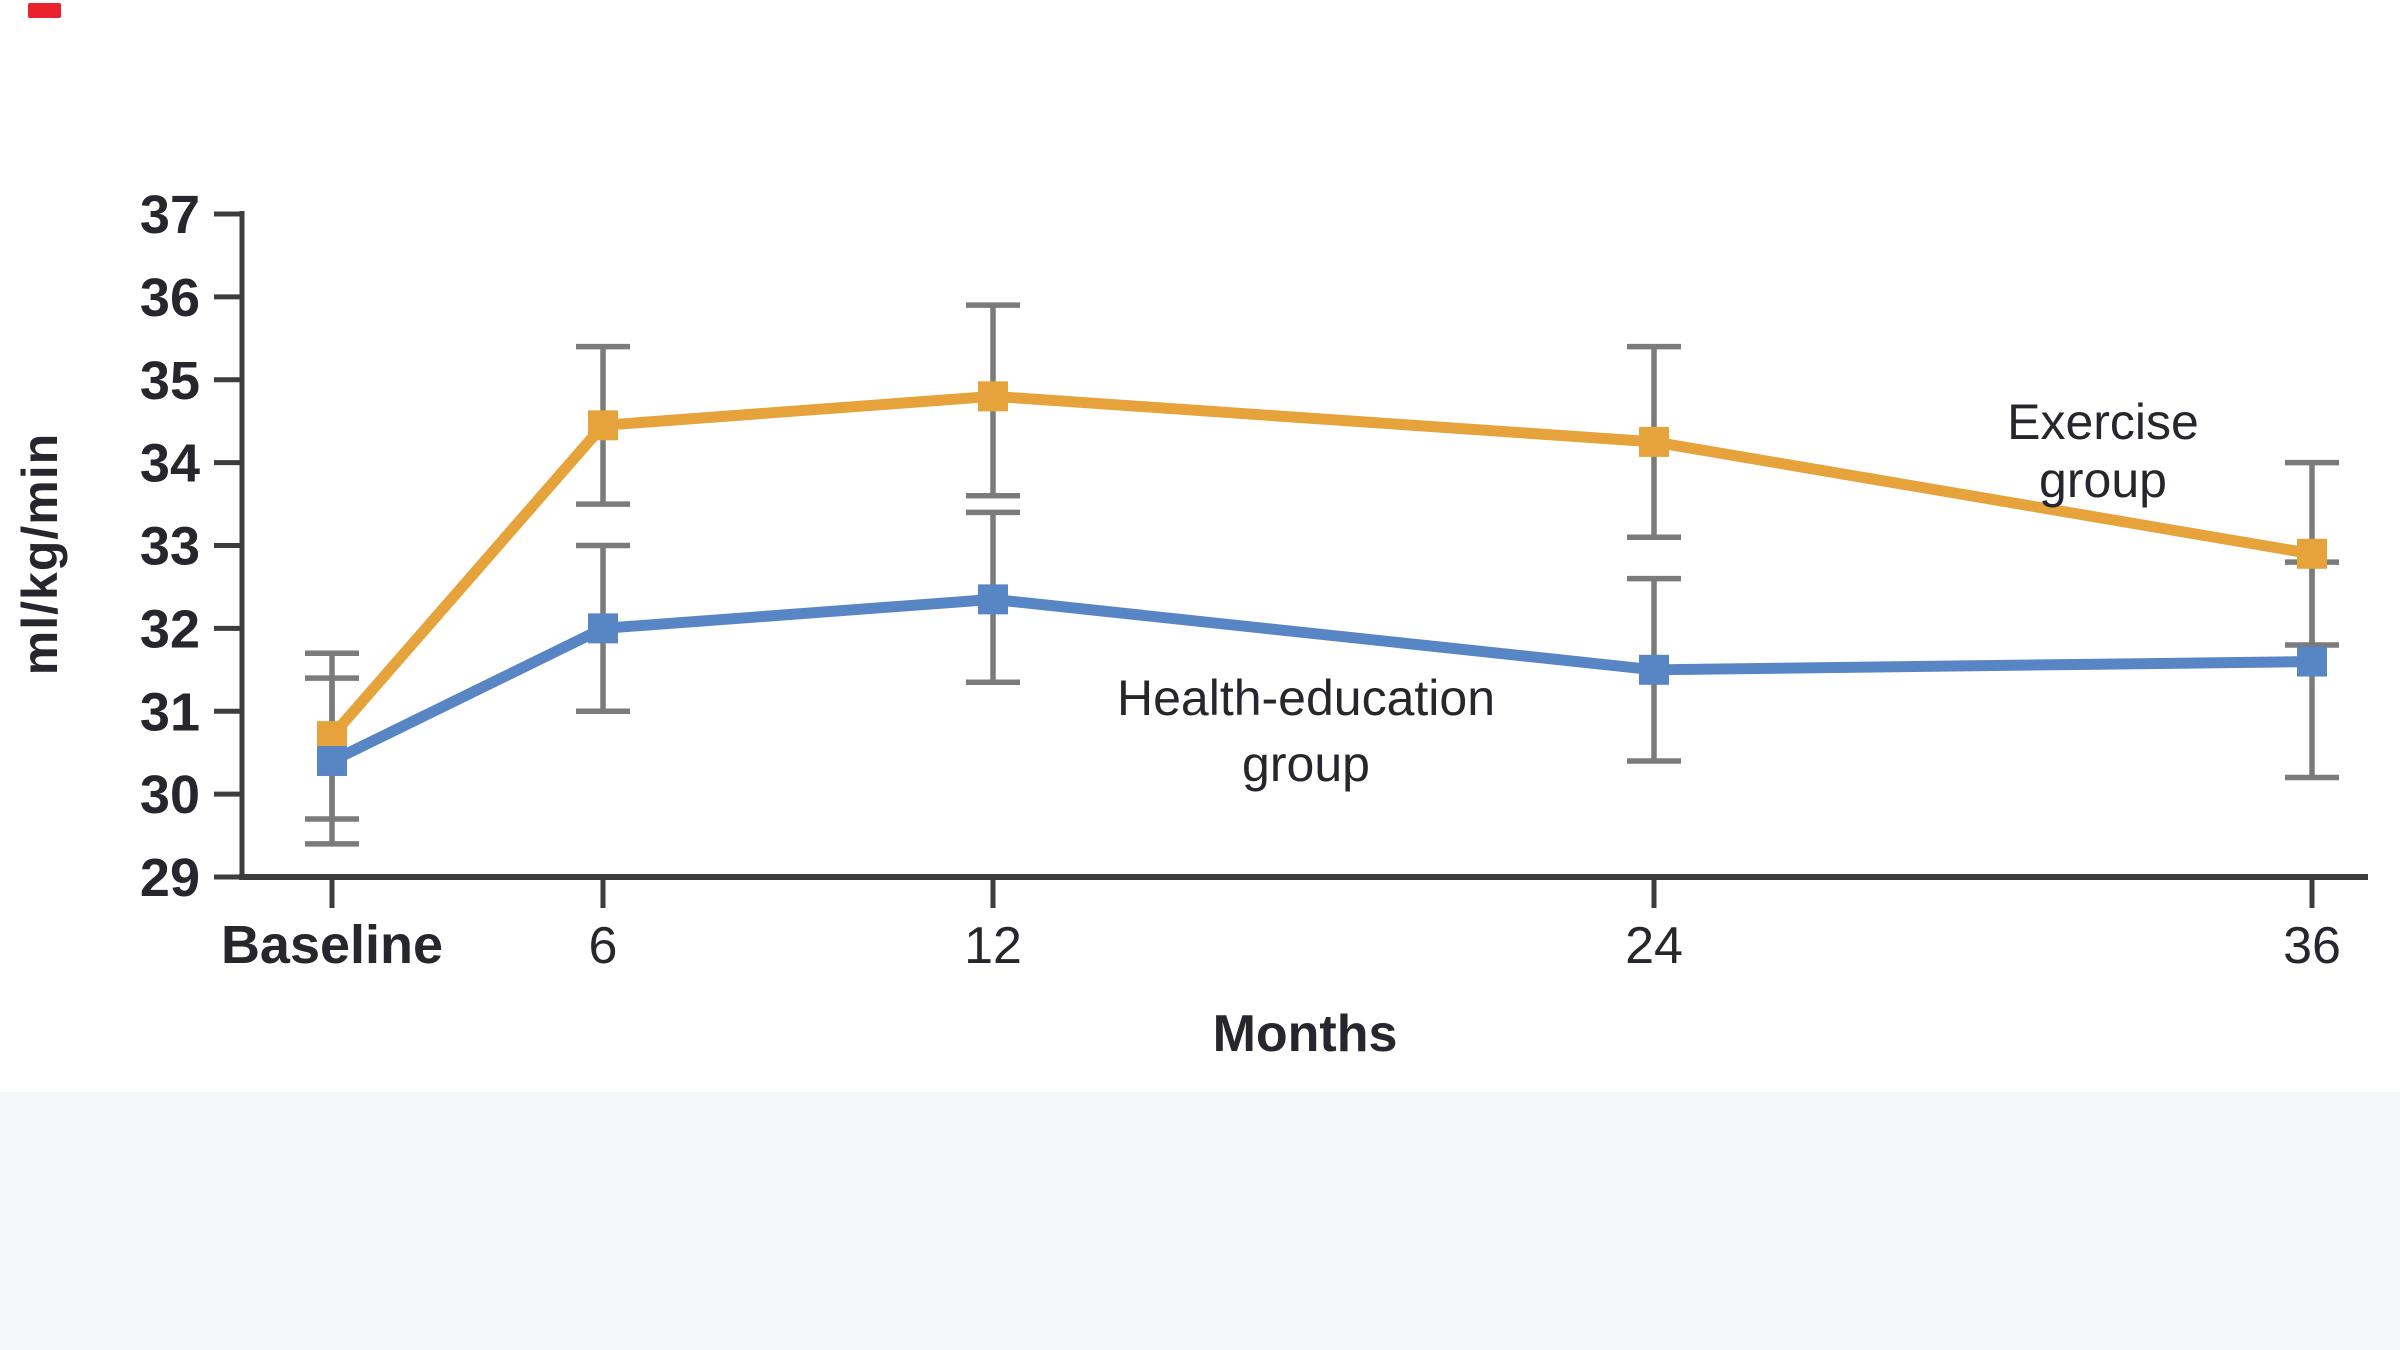 This screenshot has height=1350, width=2400. I want to click on y-axis-tick-label: 30, so click(170, 795).